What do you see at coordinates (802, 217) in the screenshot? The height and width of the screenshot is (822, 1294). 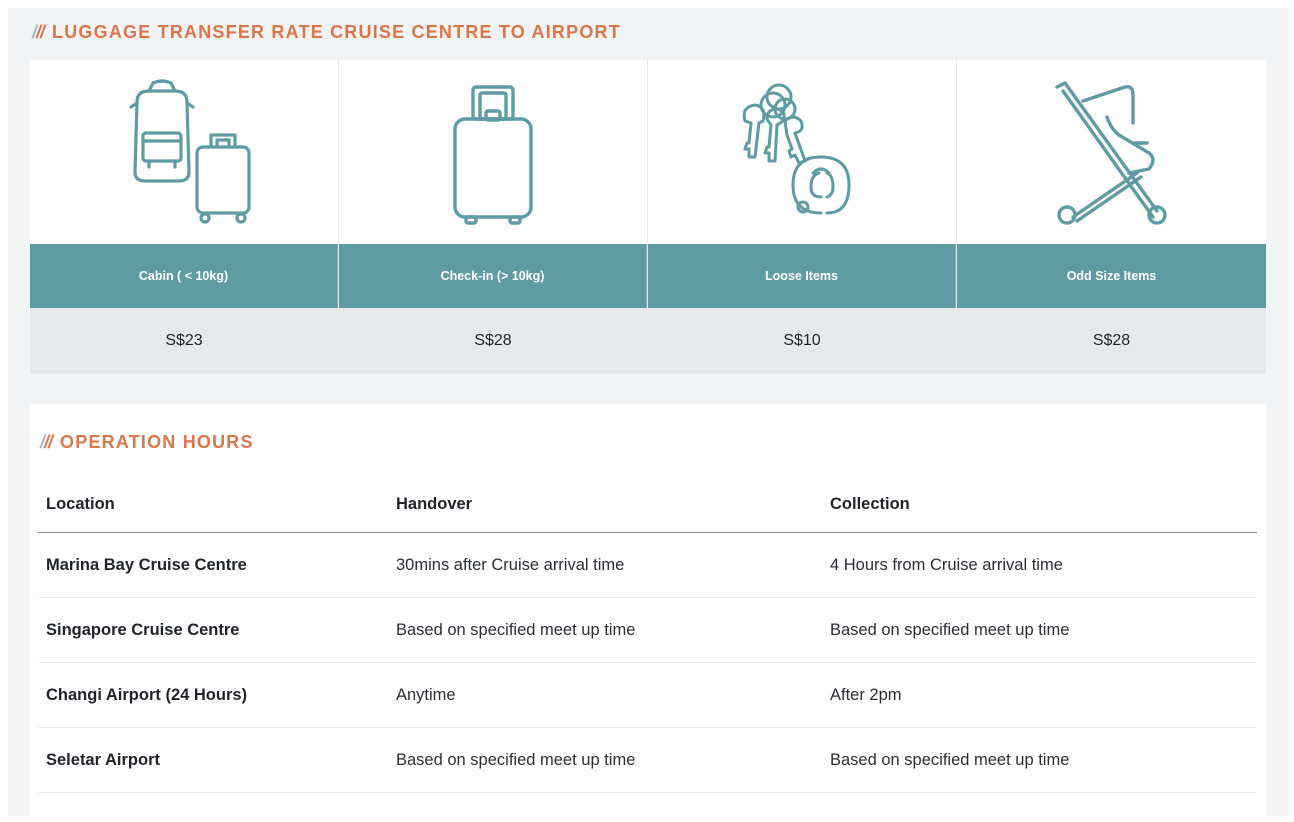 I see `rate-column-loose-items: Loose Items S$10` at bounding box center [802, 217].